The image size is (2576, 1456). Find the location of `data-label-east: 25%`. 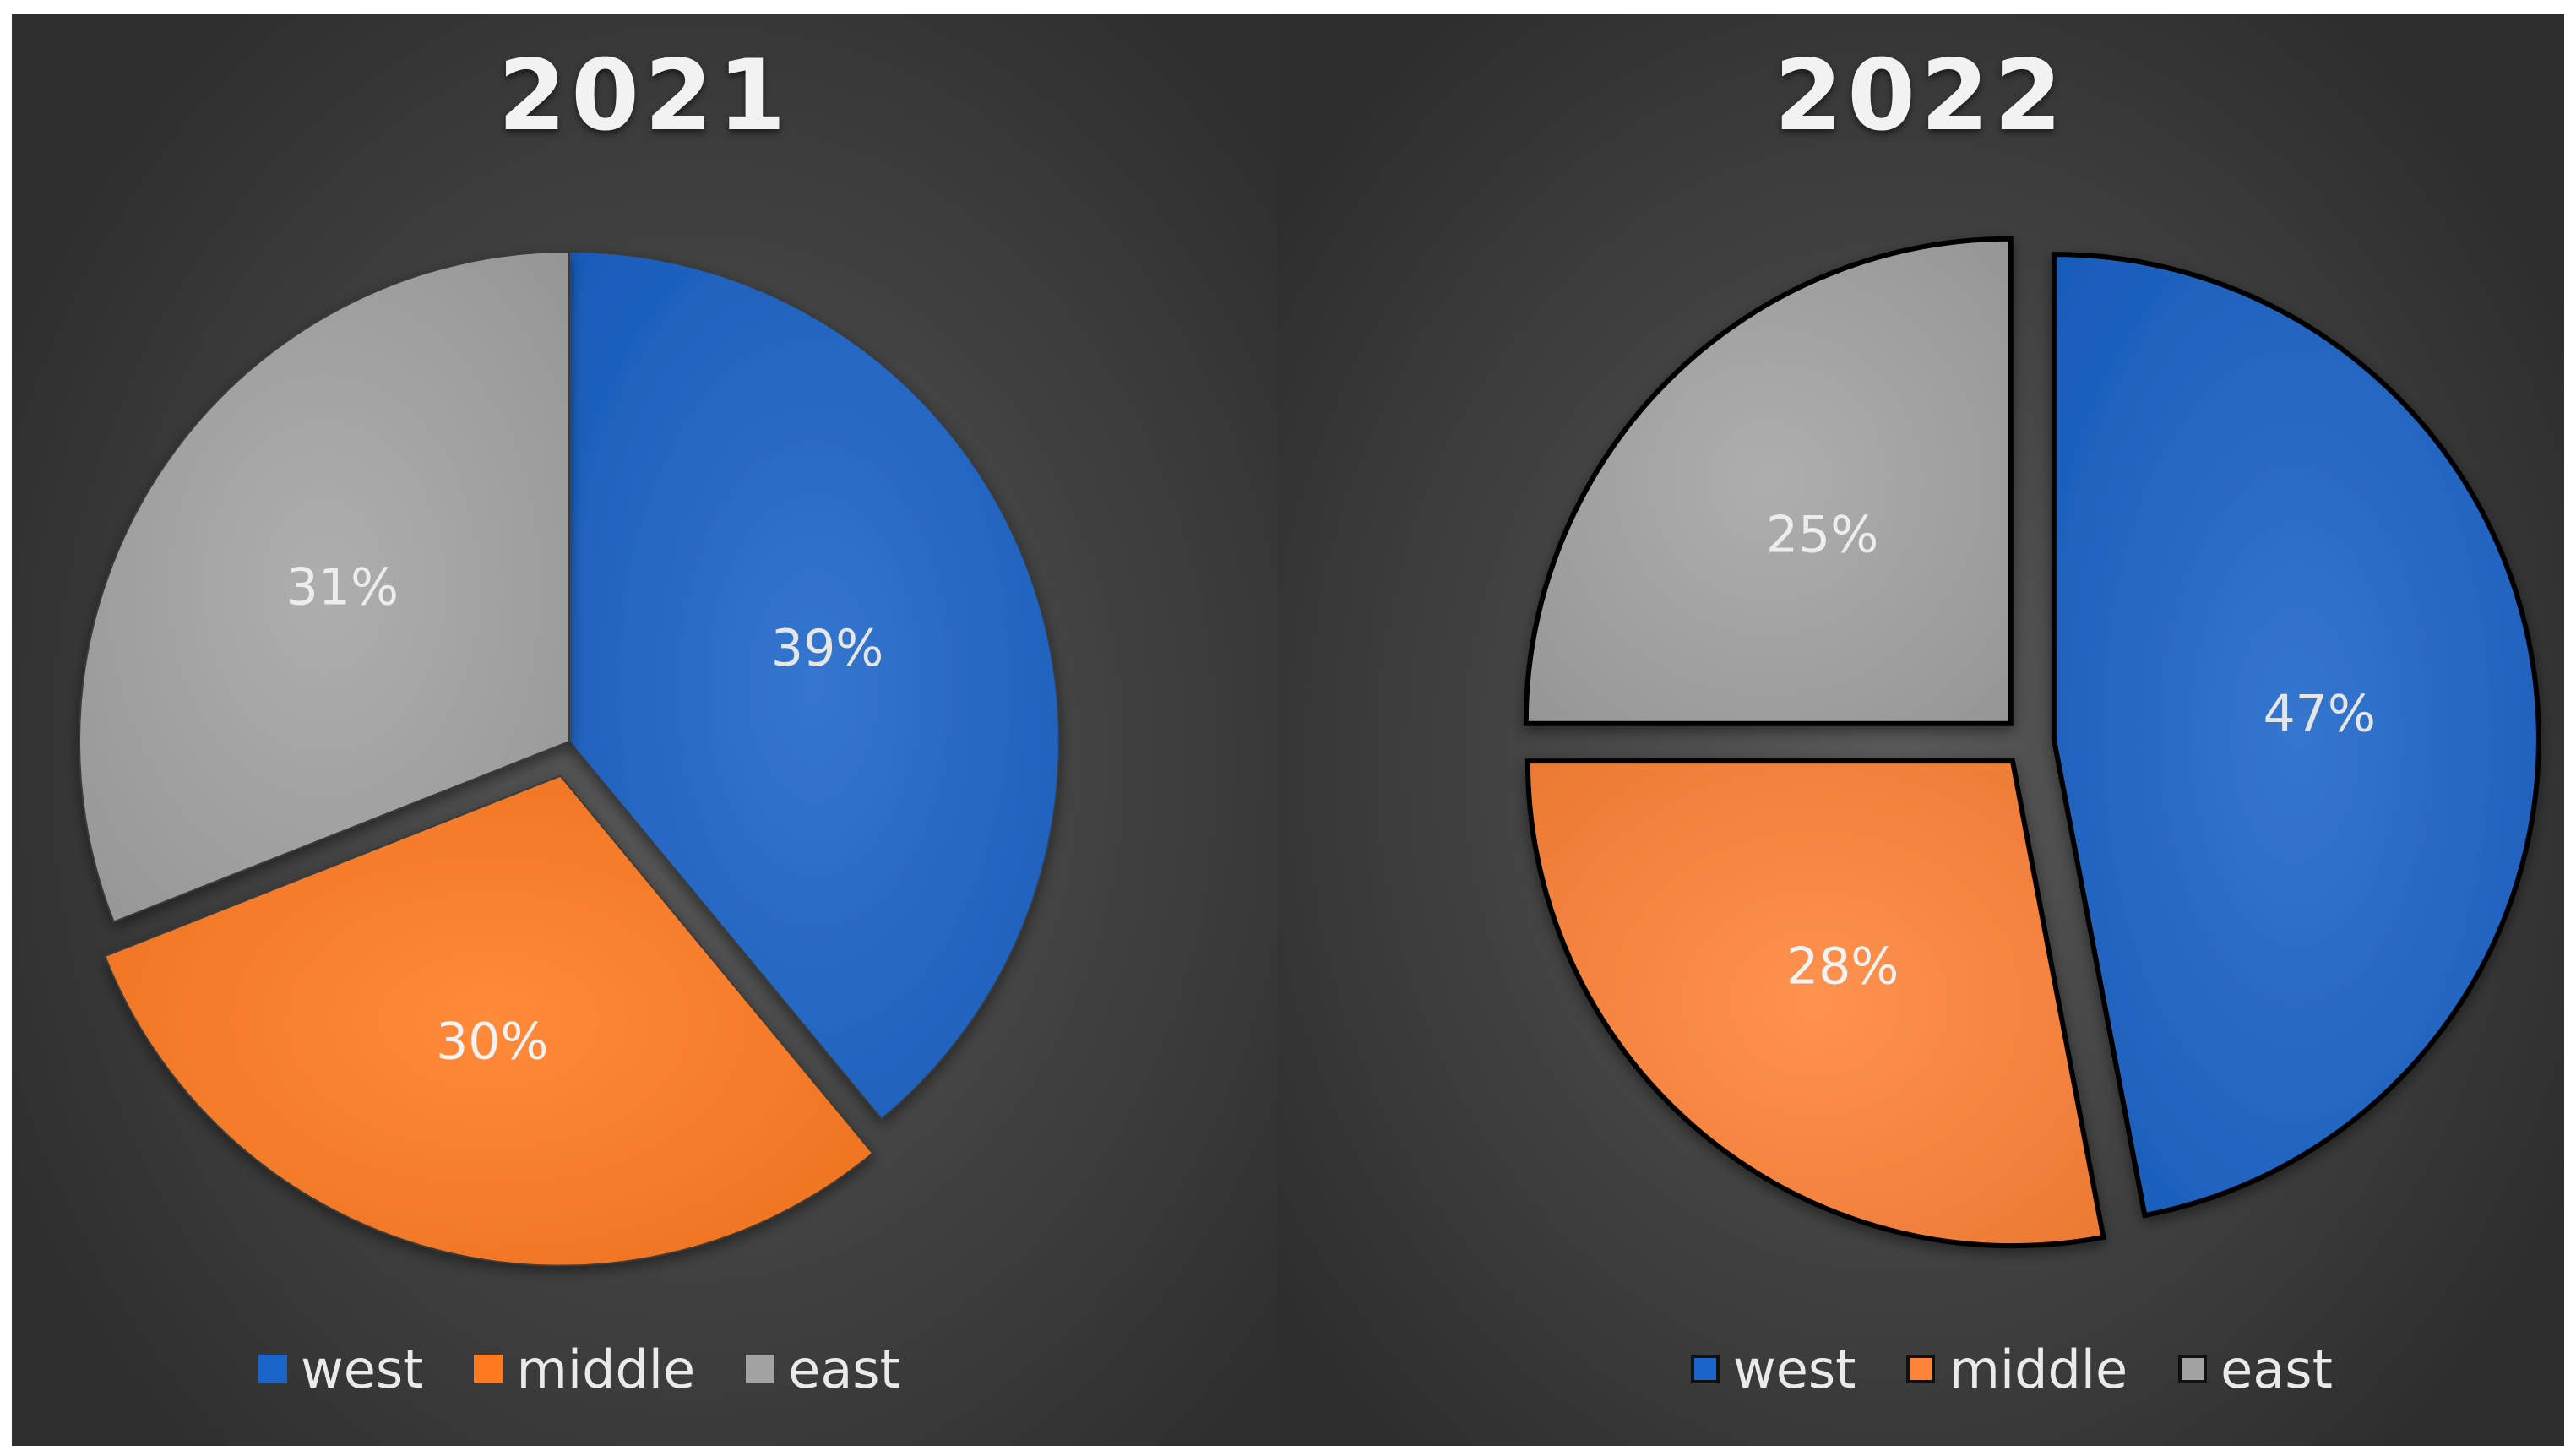

data-label-east: 25% is located at coordinates (1822, 535).